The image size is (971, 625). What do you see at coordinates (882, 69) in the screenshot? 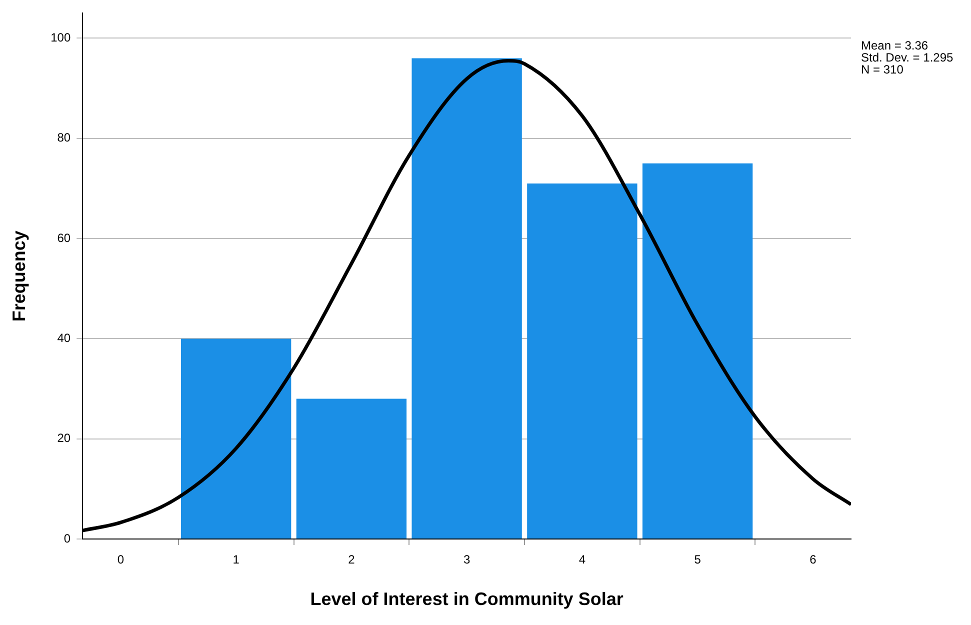
I see `text: N = 310` at bounding box center [882, 69].